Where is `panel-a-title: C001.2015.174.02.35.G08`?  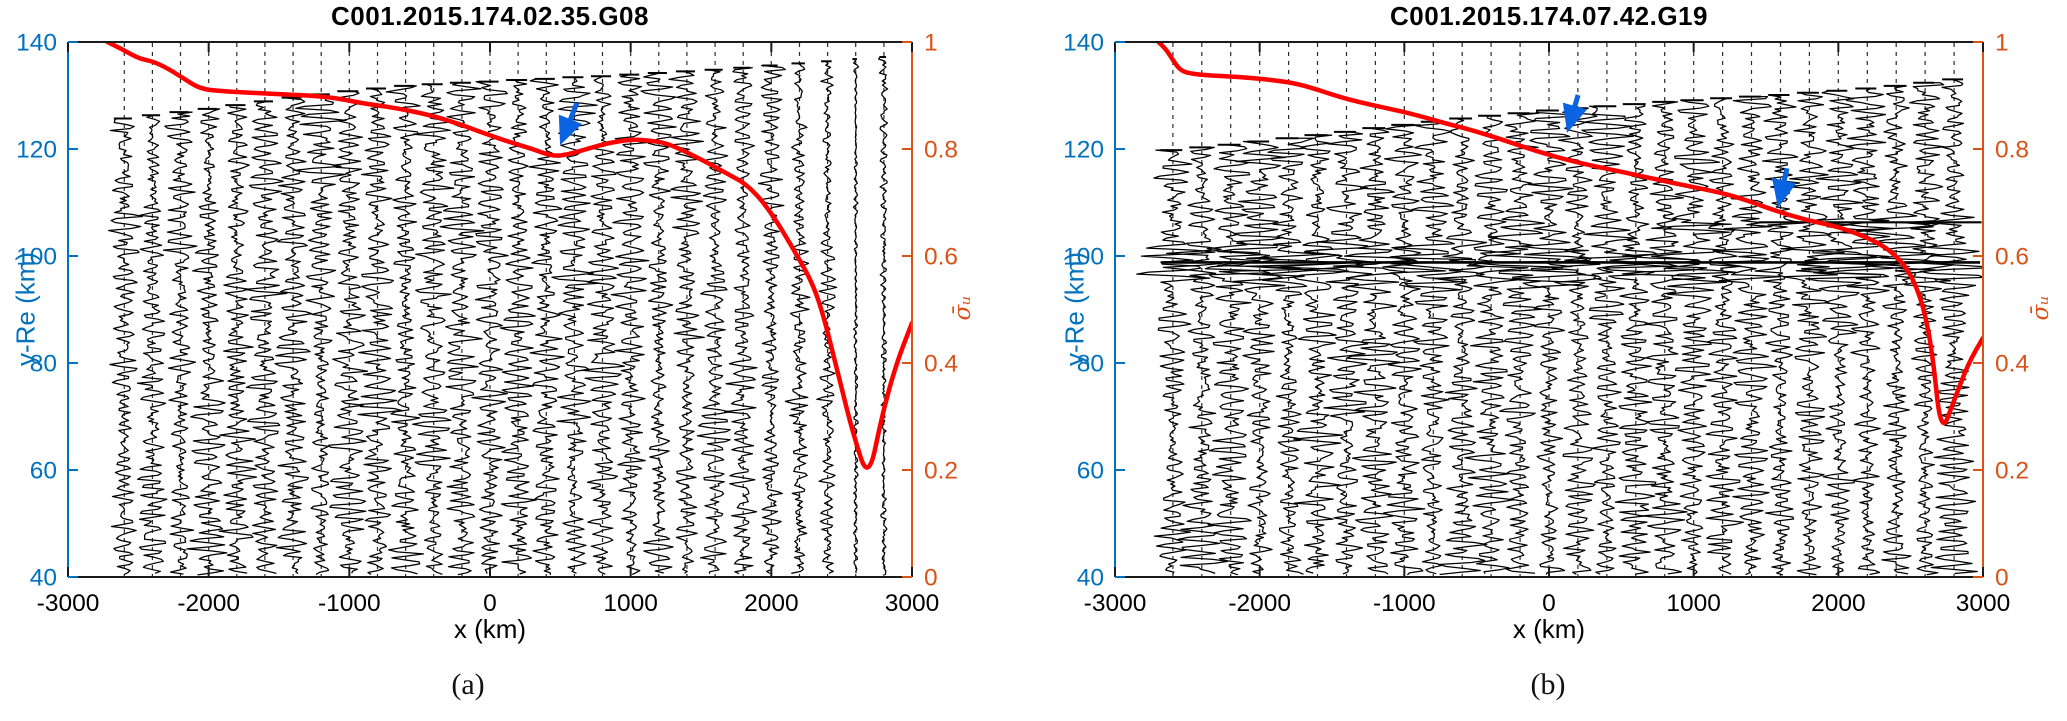
panel-a-title: C001.2015.174.02.35.G08 is located at coordinates (490, 16).